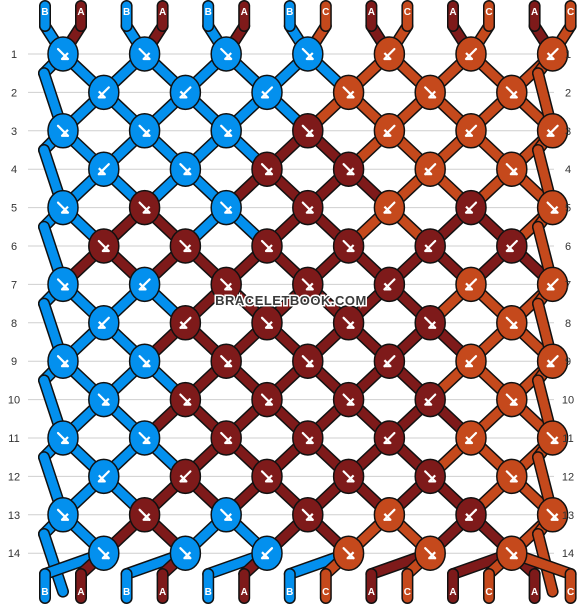 This screenshot has width=582, height=604. I want to click on row-label: 1, so click(568, 55).